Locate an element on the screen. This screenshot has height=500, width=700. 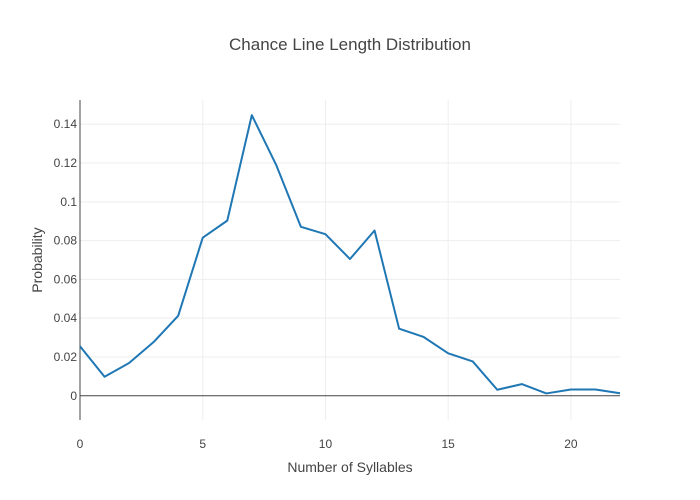
y-tick-label: 0.04 is located at coordinates (66, 318).